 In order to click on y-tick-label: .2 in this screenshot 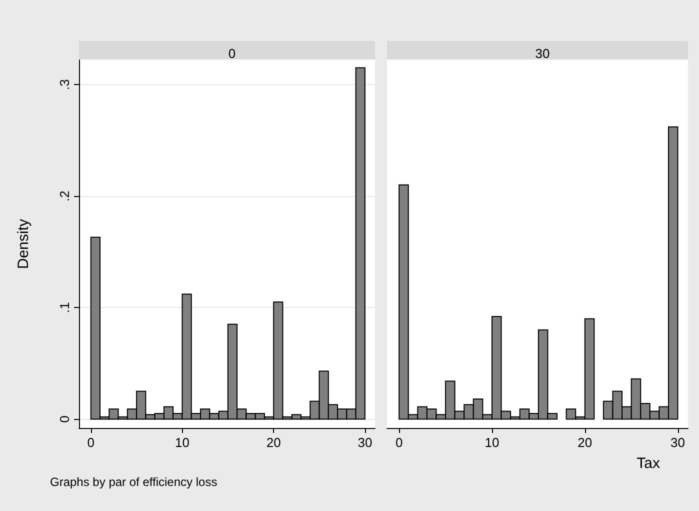, I will do `click(64, 196)`.